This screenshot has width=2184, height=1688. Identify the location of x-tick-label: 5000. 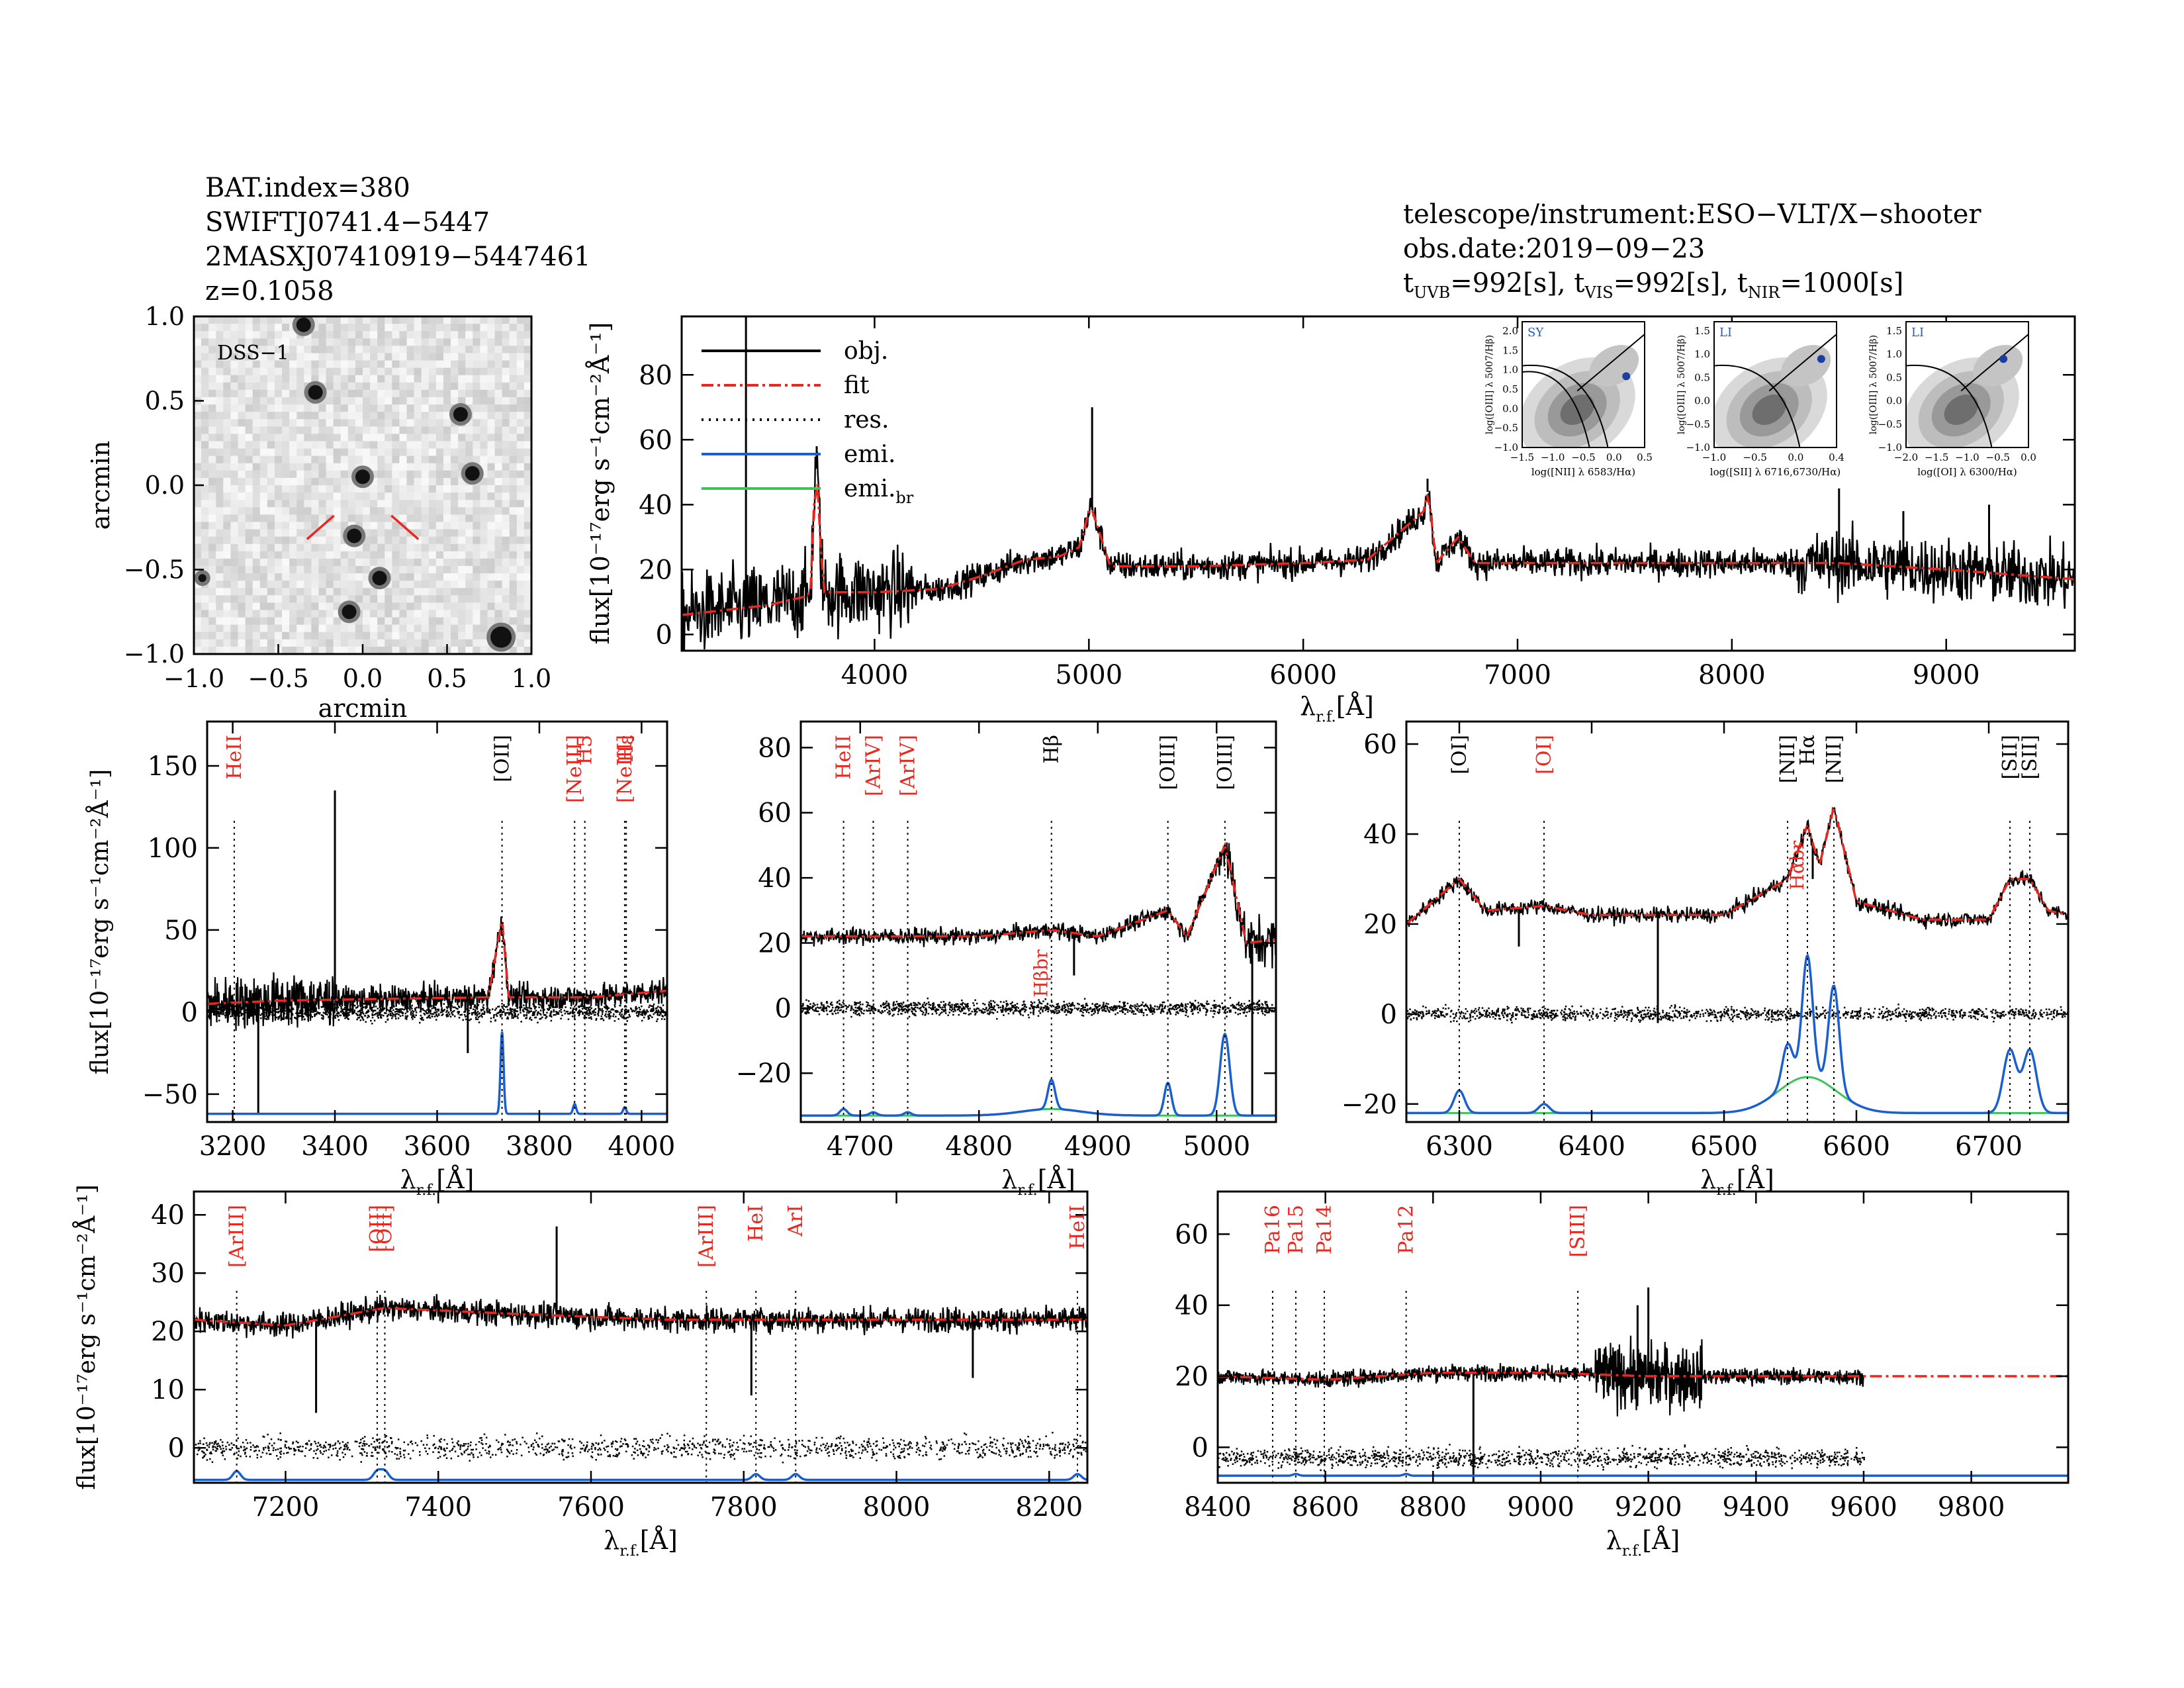
(1216, 1146).